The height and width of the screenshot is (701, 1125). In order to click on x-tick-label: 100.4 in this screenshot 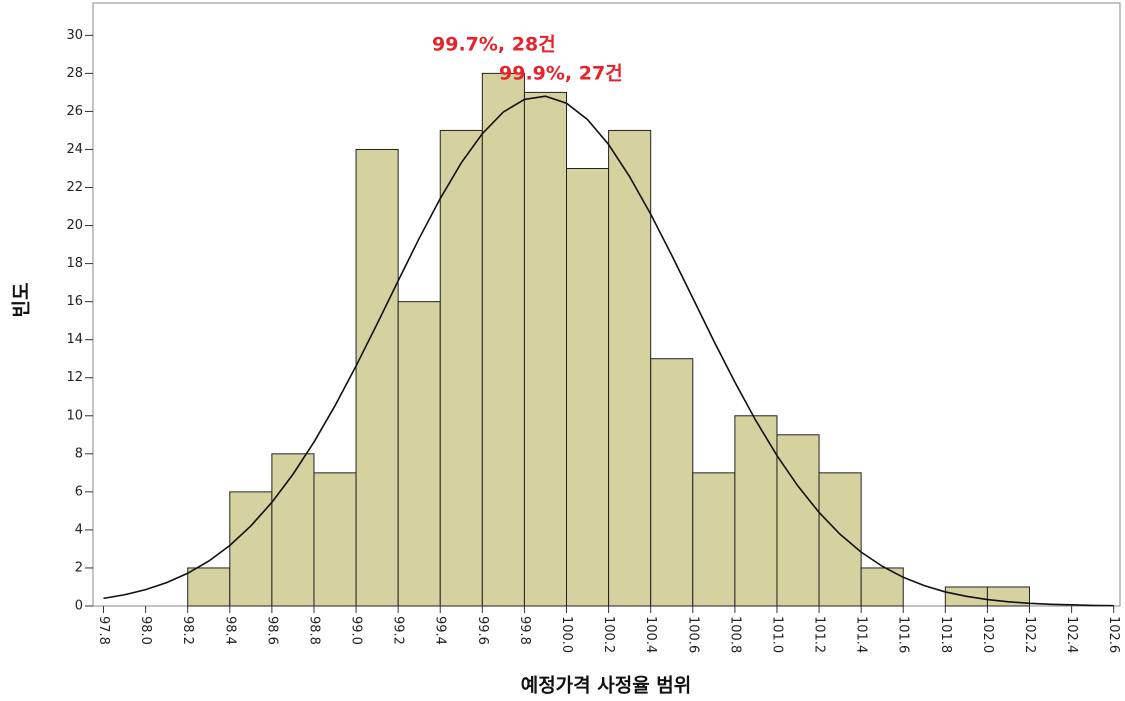, I will do `click(650, 634)`.